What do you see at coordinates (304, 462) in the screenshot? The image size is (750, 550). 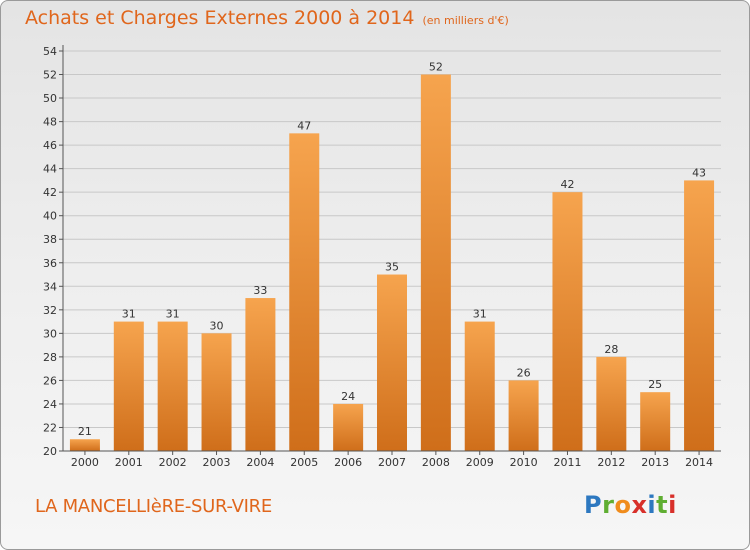 I see `x-tick-label: 2005` at bounding box center [304, 462].